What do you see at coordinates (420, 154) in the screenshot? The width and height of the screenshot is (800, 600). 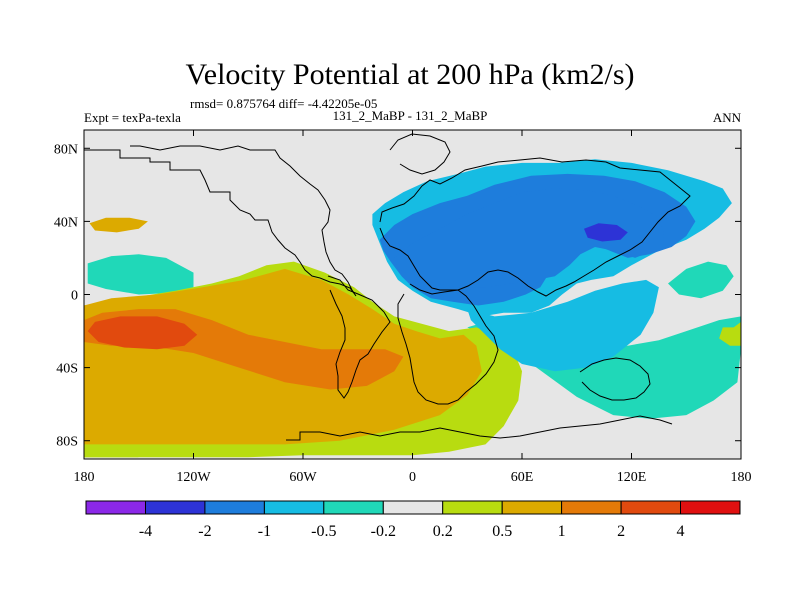 I see `coastline-greenland` at bounding box center [420, 154].